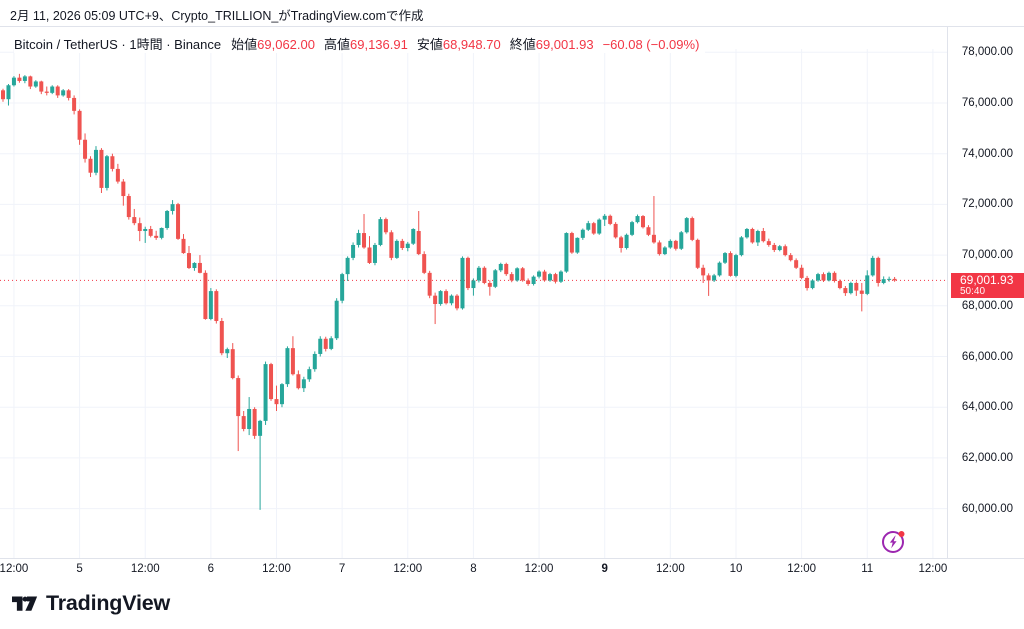 The image size is (1024, 629). What do you see at coordinates (25, 603) in the screenshot?
I see `tradingview-mark-icon` at bounding box center [25, 603].